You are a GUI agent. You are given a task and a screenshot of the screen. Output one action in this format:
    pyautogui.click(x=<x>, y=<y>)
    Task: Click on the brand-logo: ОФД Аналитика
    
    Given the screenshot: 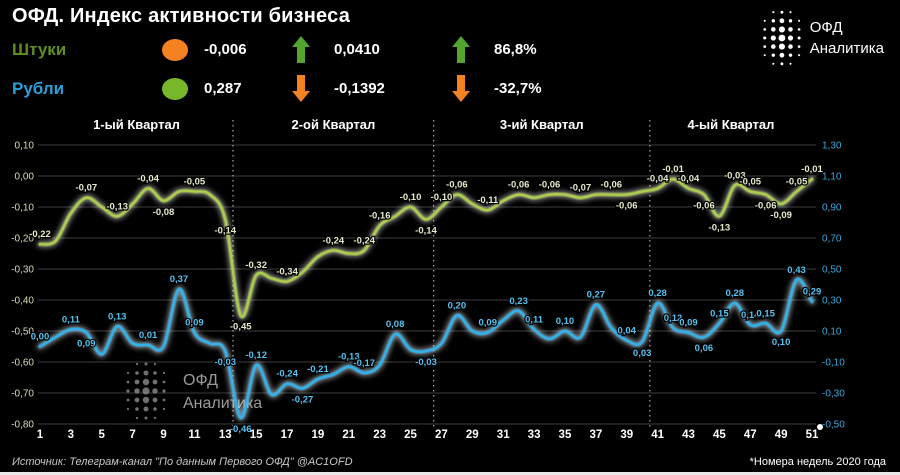 What is the action you would take?
    pyautogui.click(x=821, y=38)
    